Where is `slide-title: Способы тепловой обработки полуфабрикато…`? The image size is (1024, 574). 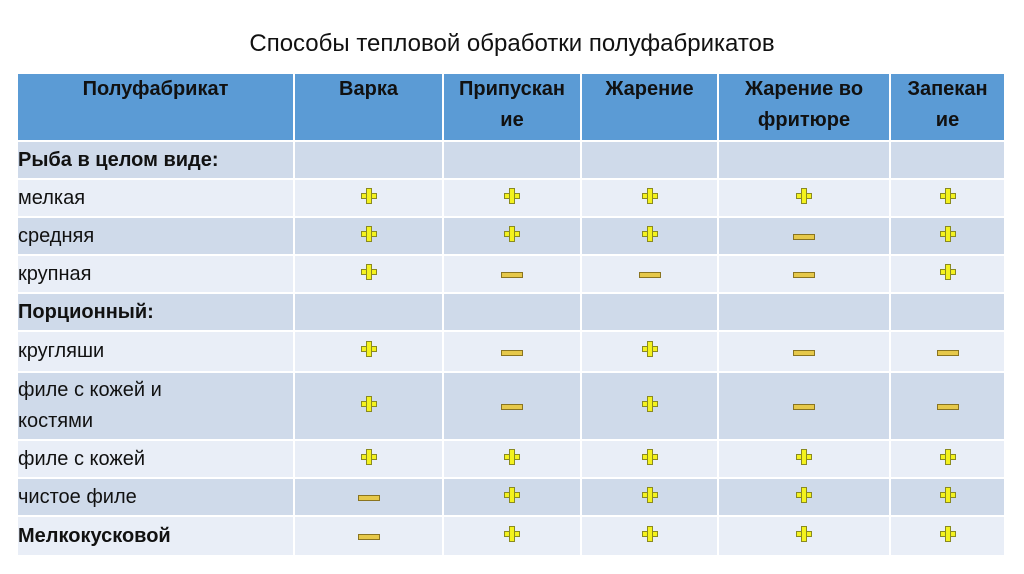 slide-title: Способы тепловой обработки полуфабрикато… is located at coordinates (512, 43).